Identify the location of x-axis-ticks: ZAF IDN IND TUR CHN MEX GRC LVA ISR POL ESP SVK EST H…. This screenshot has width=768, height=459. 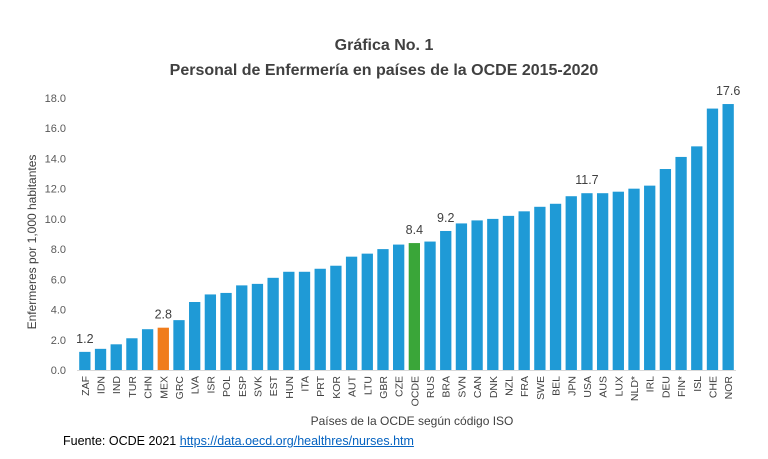
(407, 390).